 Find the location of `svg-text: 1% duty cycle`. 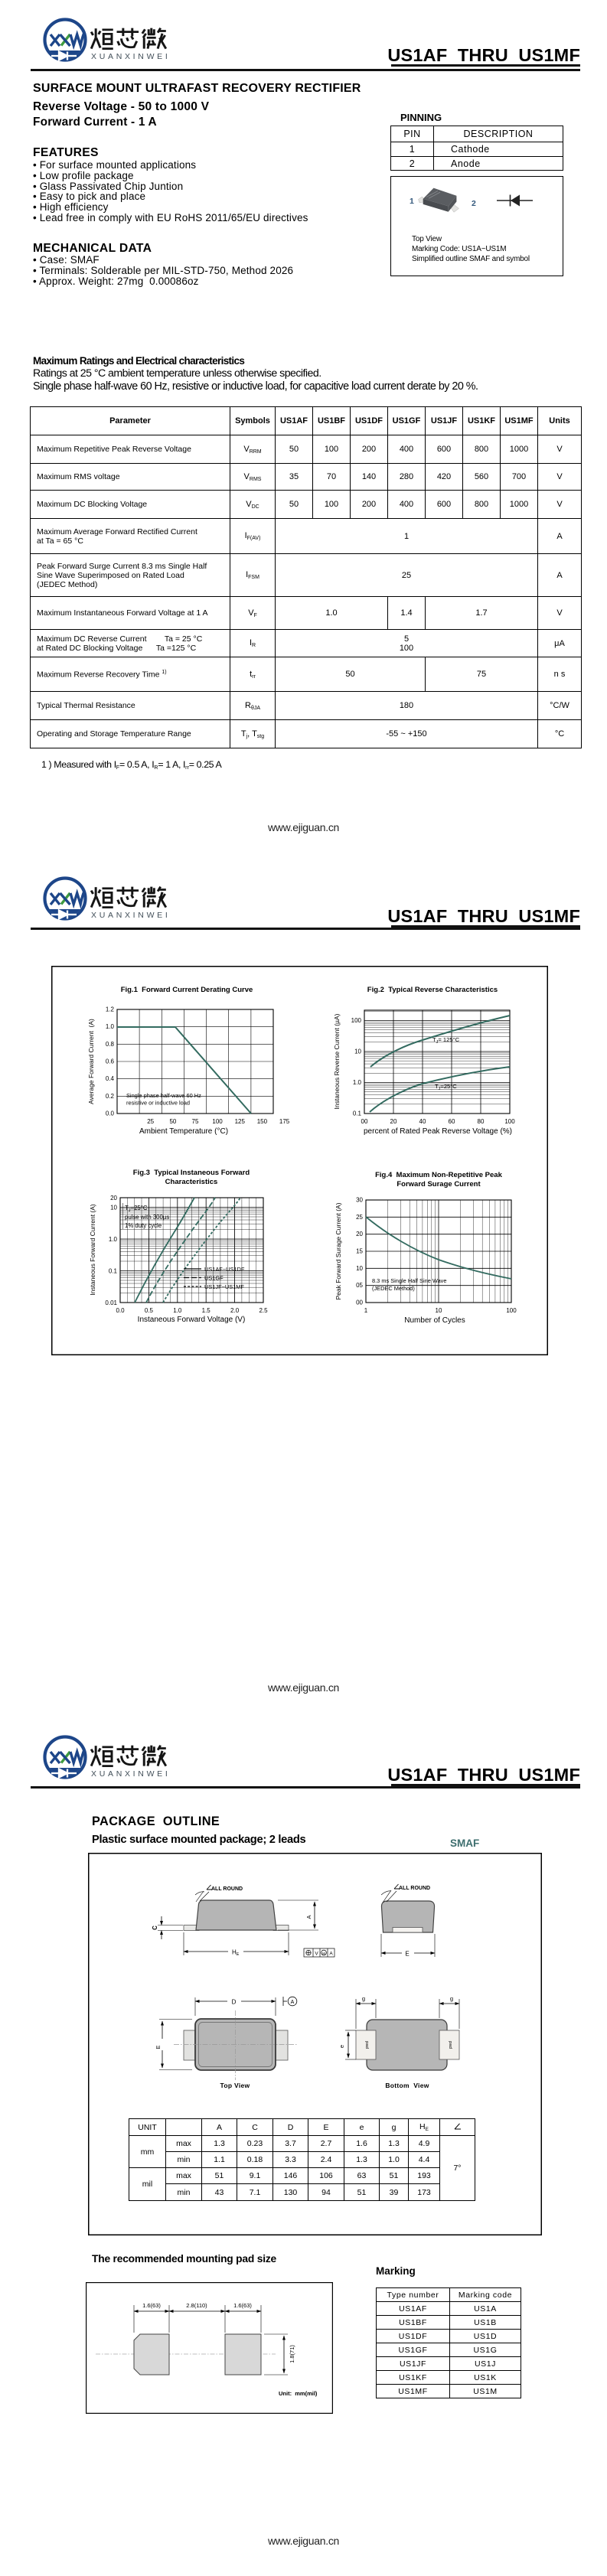

svg-text: 1% duty cycle is located at coordinates (143, 1225).